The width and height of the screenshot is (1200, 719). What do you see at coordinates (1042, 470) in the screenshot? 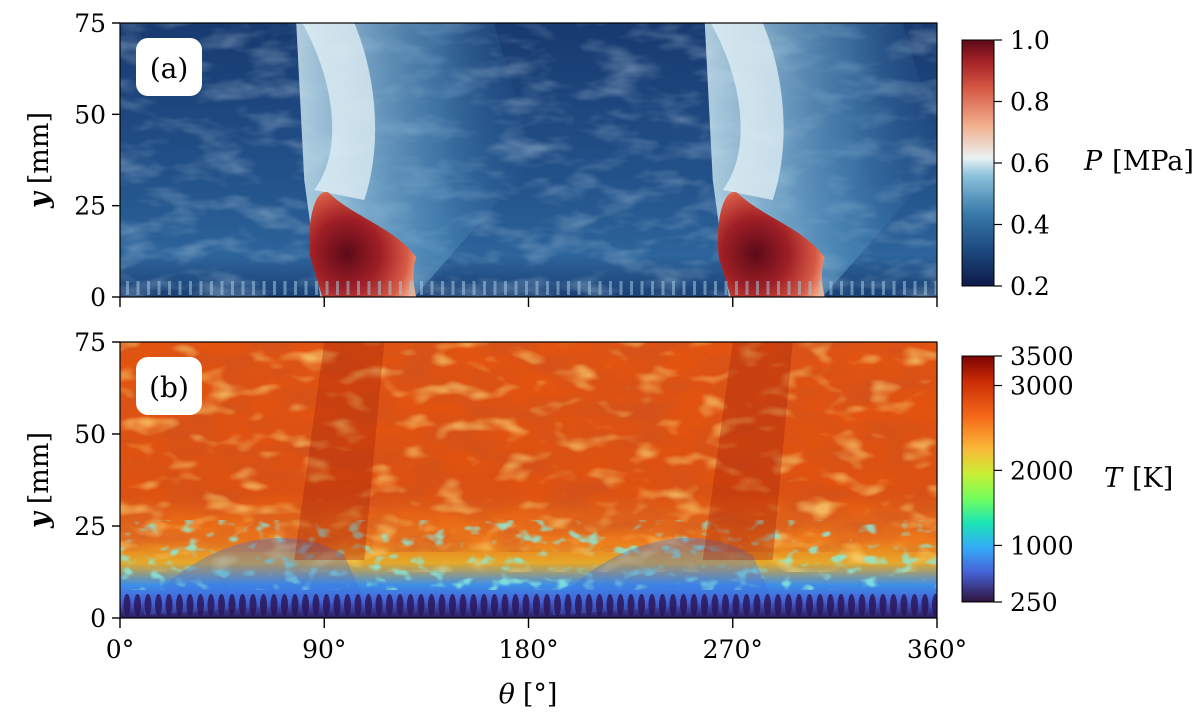
I see `colorbar-tick-label: 2000` at bounding box center [1042, 470].